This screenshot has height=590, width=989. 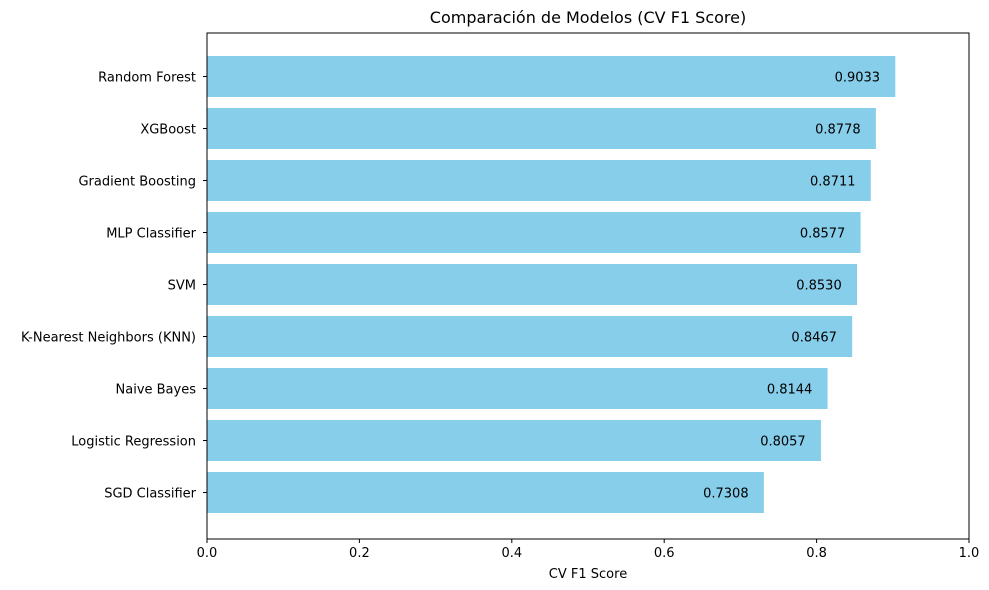 I want to click on category-label: XGBoost, so click(x=168, y=130).